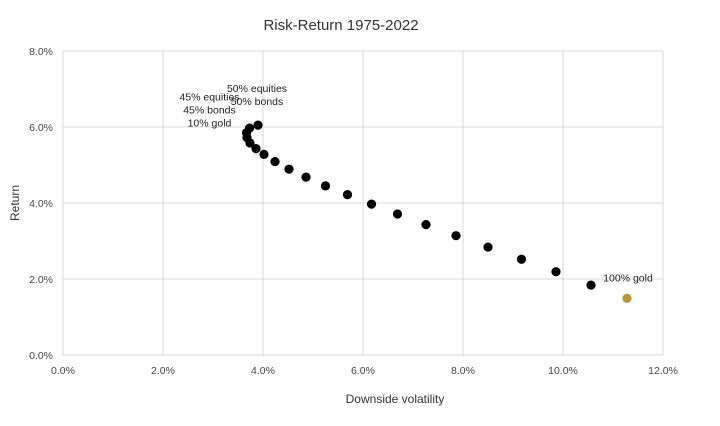 The image size is (720, 426). What do you see at coordinates (363, 371) in the screenshot?
I see `x-tick-label: 6.0%` at bounding box center [363, 371].